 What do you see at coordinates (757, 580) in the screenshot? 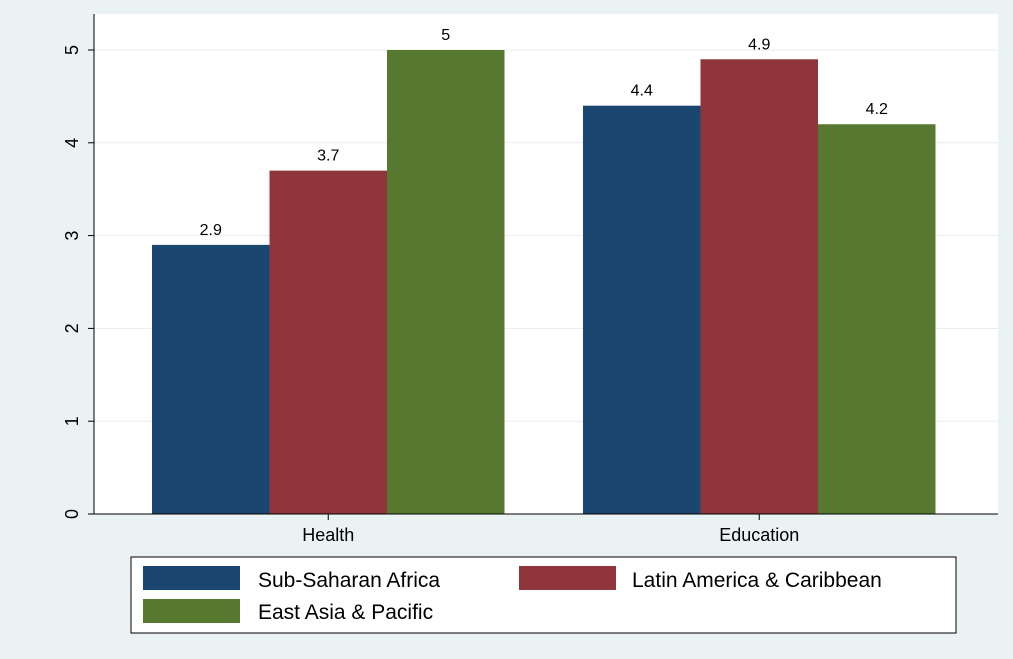
I see `legend-label-2: Latin America & Caribbean` at bounding box center [757, 580].